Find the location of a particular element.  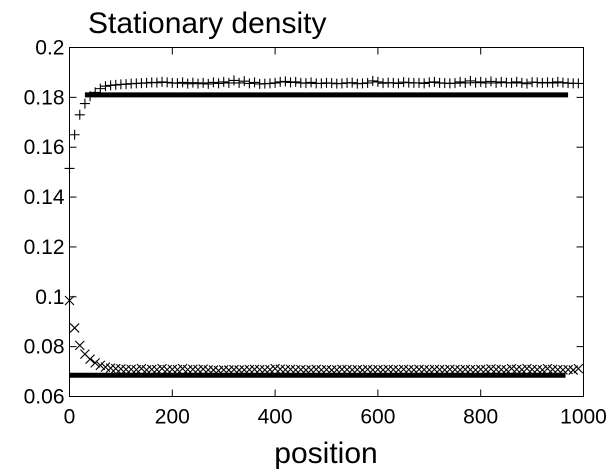

x-tick-label: 800 is located at coordinates (480, 417).